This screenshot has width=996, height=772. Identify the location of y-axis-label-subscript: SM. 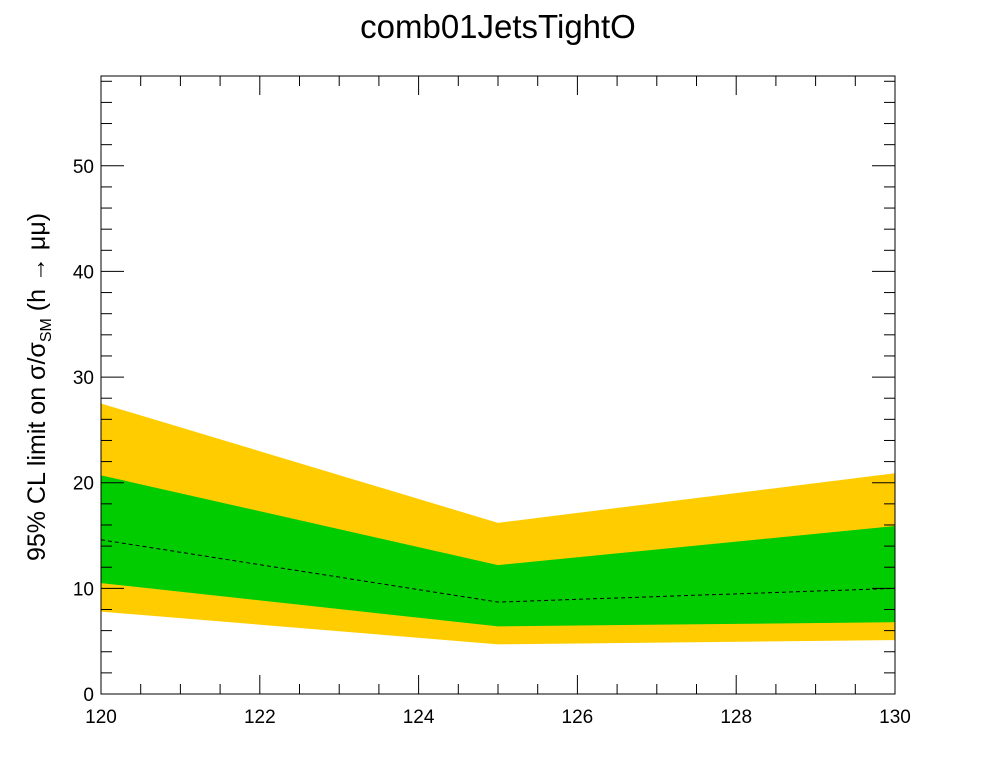
(46, 330).